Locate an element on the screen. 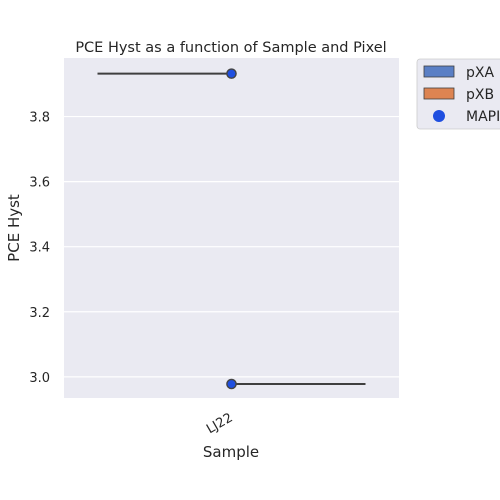  legend-label-mapi: MAPI is located at coordinates (483, 117).